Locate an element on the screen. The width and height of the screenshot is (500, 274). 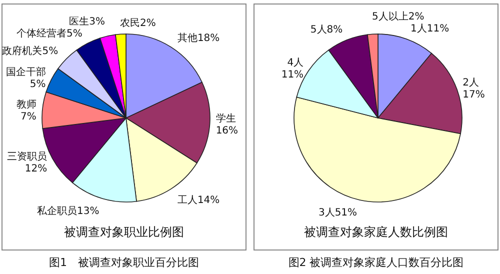
data-label: 18% is located at coordinates (208, 38).